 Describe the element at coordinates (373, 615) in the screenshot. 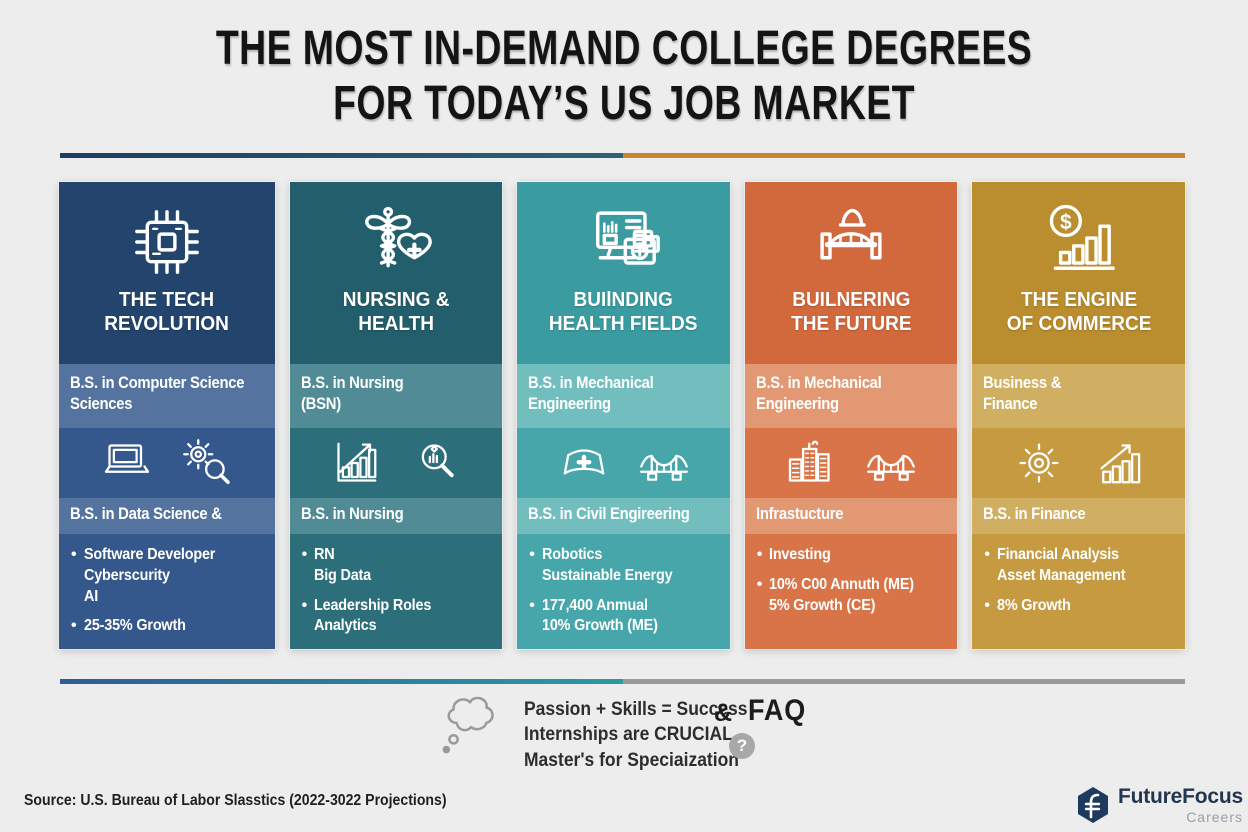

I see `bullet-text: Leadership Roles Analytics` at that location.